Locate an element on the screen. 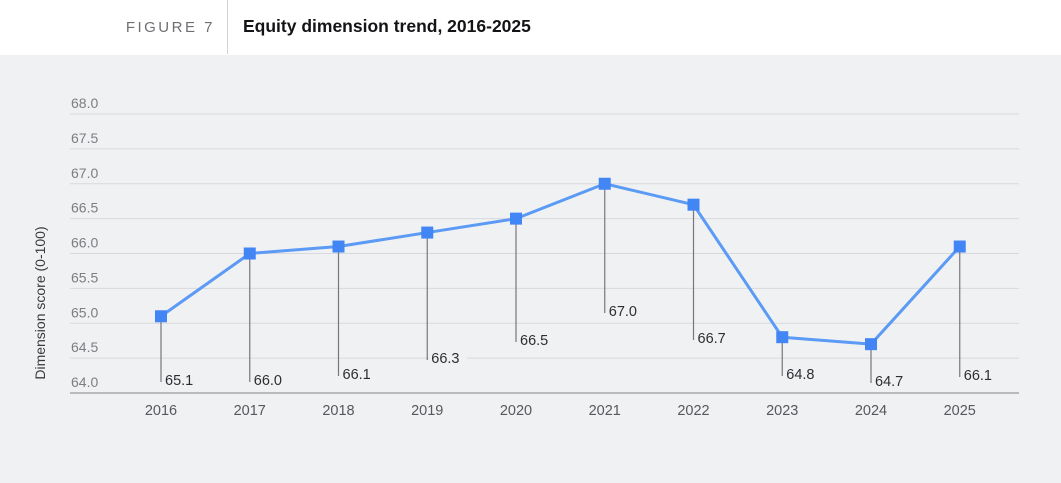 The image size is (1061, 483). y-tick-label: 68.0 is located at coordinates (84, 103).